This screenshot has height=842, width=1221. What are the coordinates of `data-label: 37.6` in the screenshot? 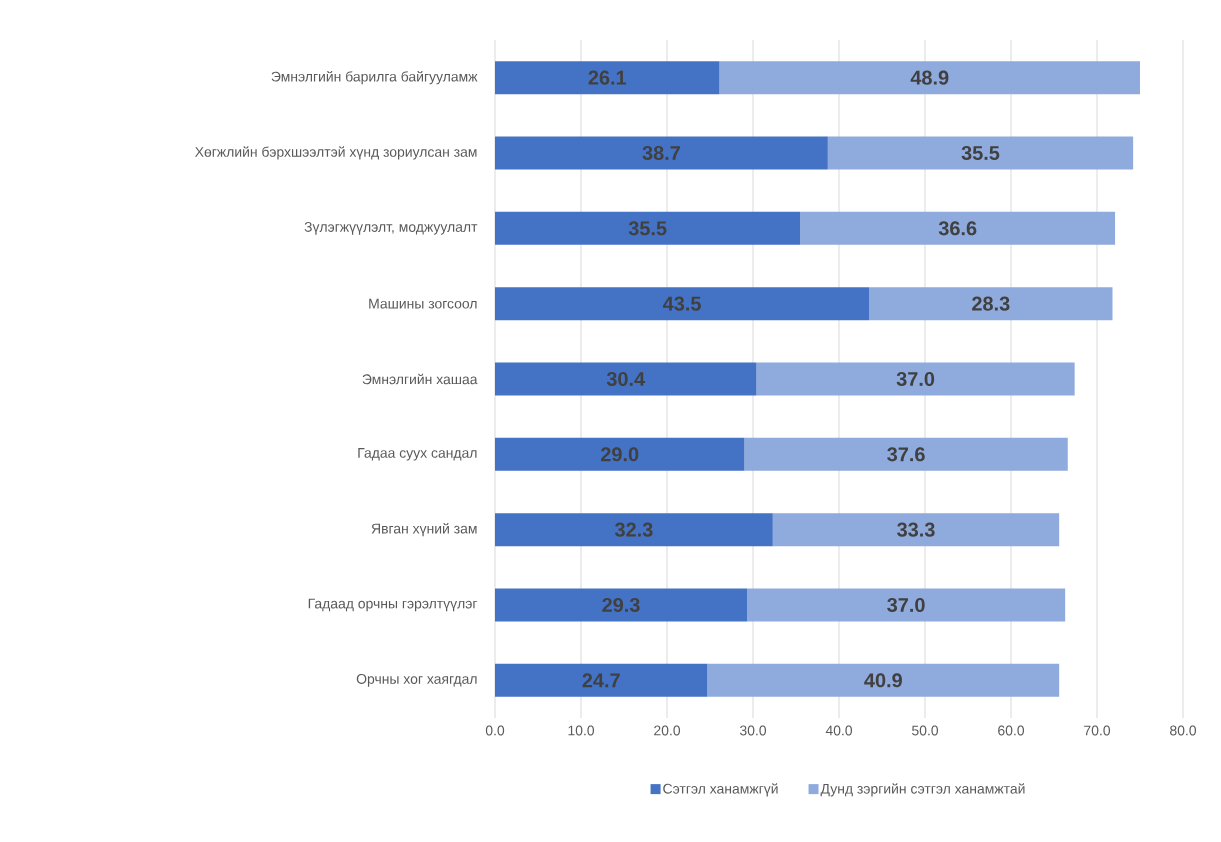 It's located at (906, 454).